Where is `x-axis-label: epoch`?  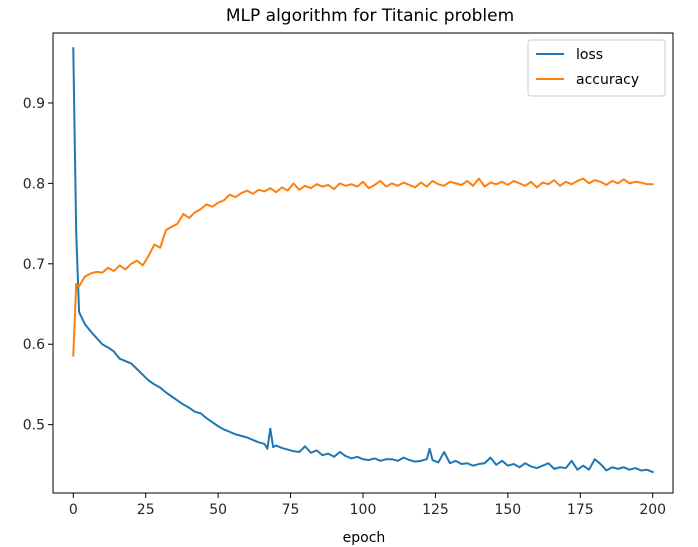 x-axis-label: epoch is located at coordinates (364, 538).